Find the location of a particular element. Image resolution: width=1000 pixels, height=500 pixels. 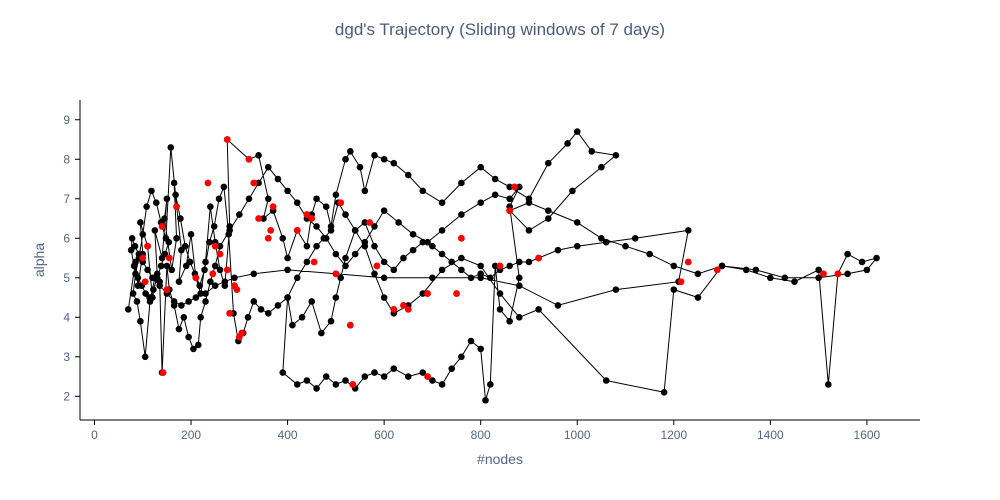

y-tick-label: 6 is located at coordinates (66, 238).